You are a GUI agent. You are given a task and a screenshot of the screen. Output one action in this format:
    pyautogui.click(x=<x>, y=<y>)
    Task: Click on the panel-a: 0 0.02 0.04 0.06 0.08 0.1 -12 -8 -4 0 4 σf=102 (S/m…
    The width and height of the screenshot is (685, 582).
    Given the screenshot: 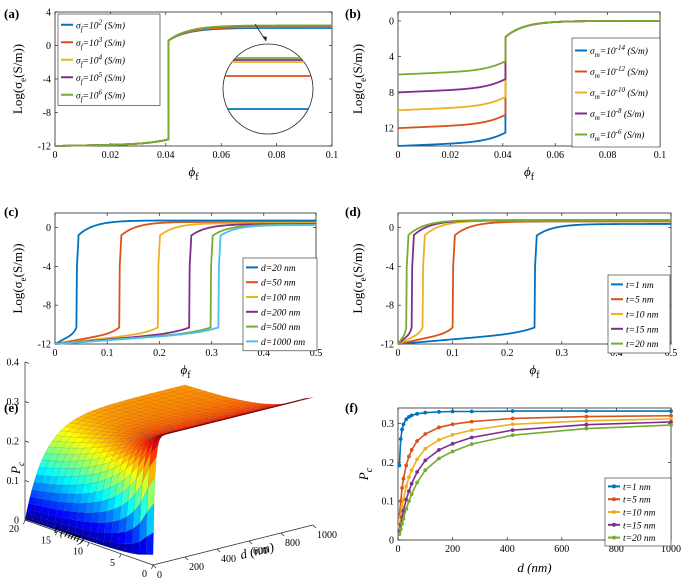 What is the action you would take?
    pyautogui.click(x=171, y=94)
    